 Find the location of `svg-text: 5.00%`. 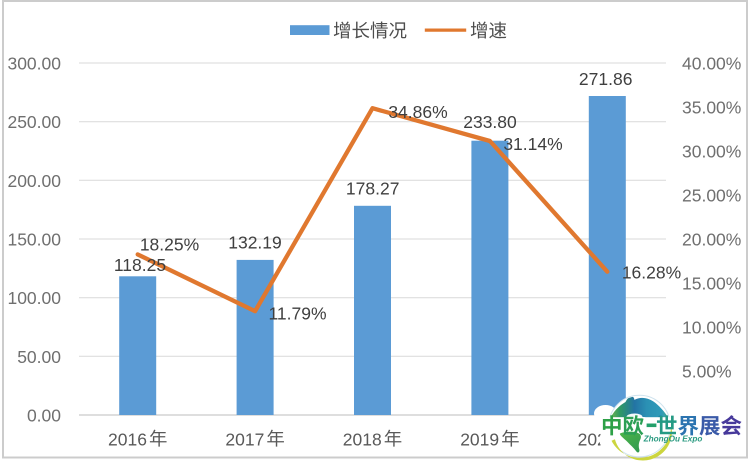

svg-text: 5.00% is located at coordinates (707, 372).